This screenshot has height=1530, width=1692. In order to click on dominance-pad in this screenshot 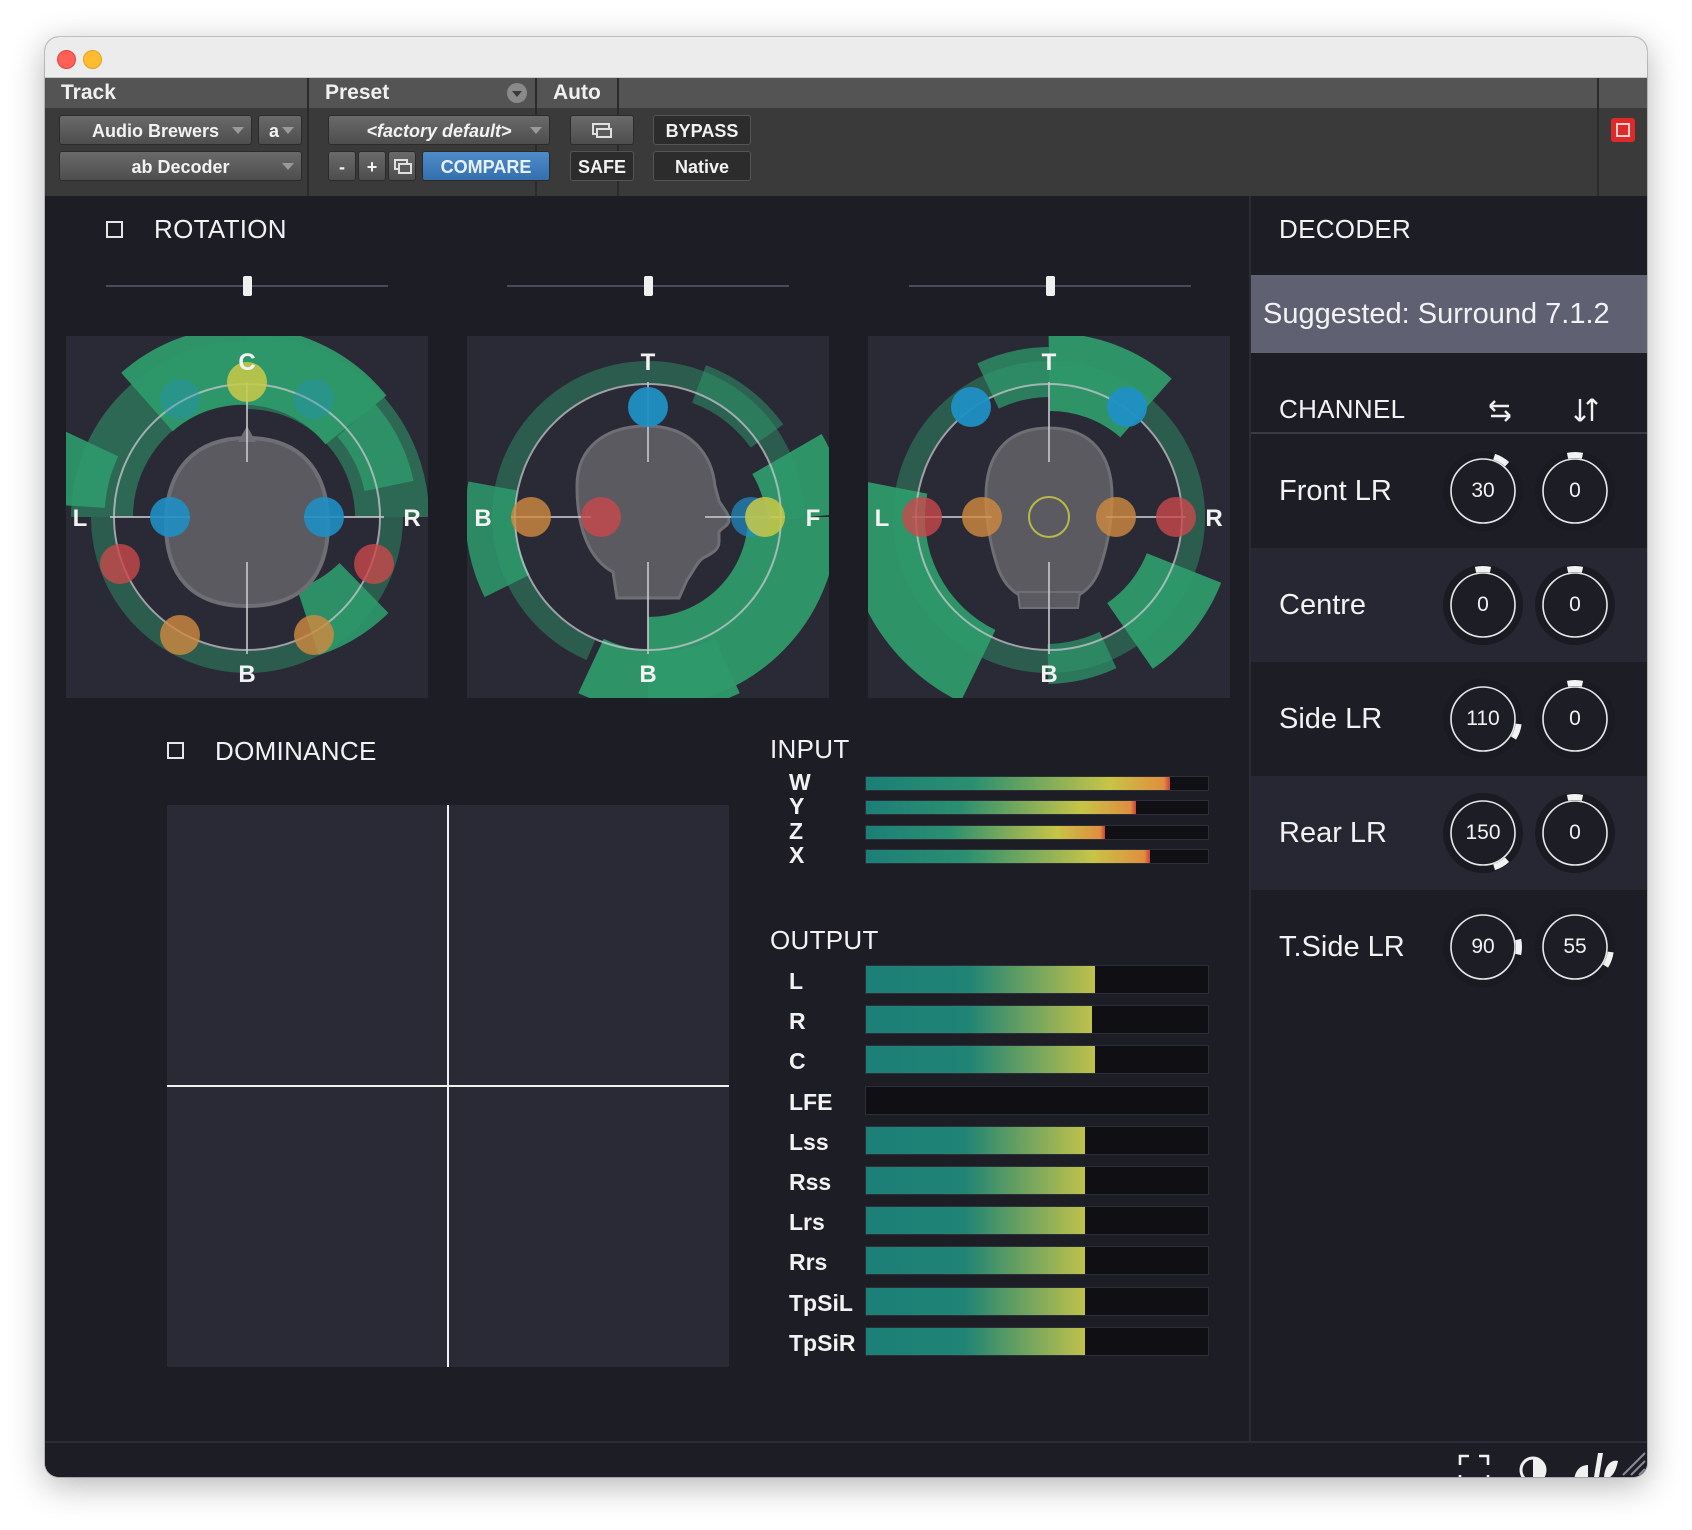, I will do `click(448, 1086)`.